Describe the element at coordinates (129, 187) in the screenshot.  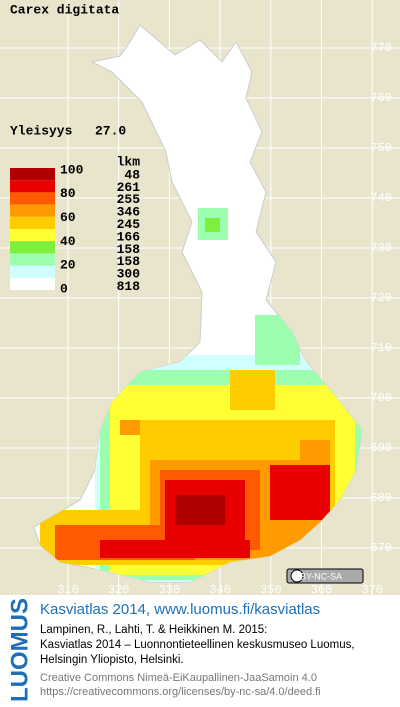
I see `legend-count: 261` at that location.